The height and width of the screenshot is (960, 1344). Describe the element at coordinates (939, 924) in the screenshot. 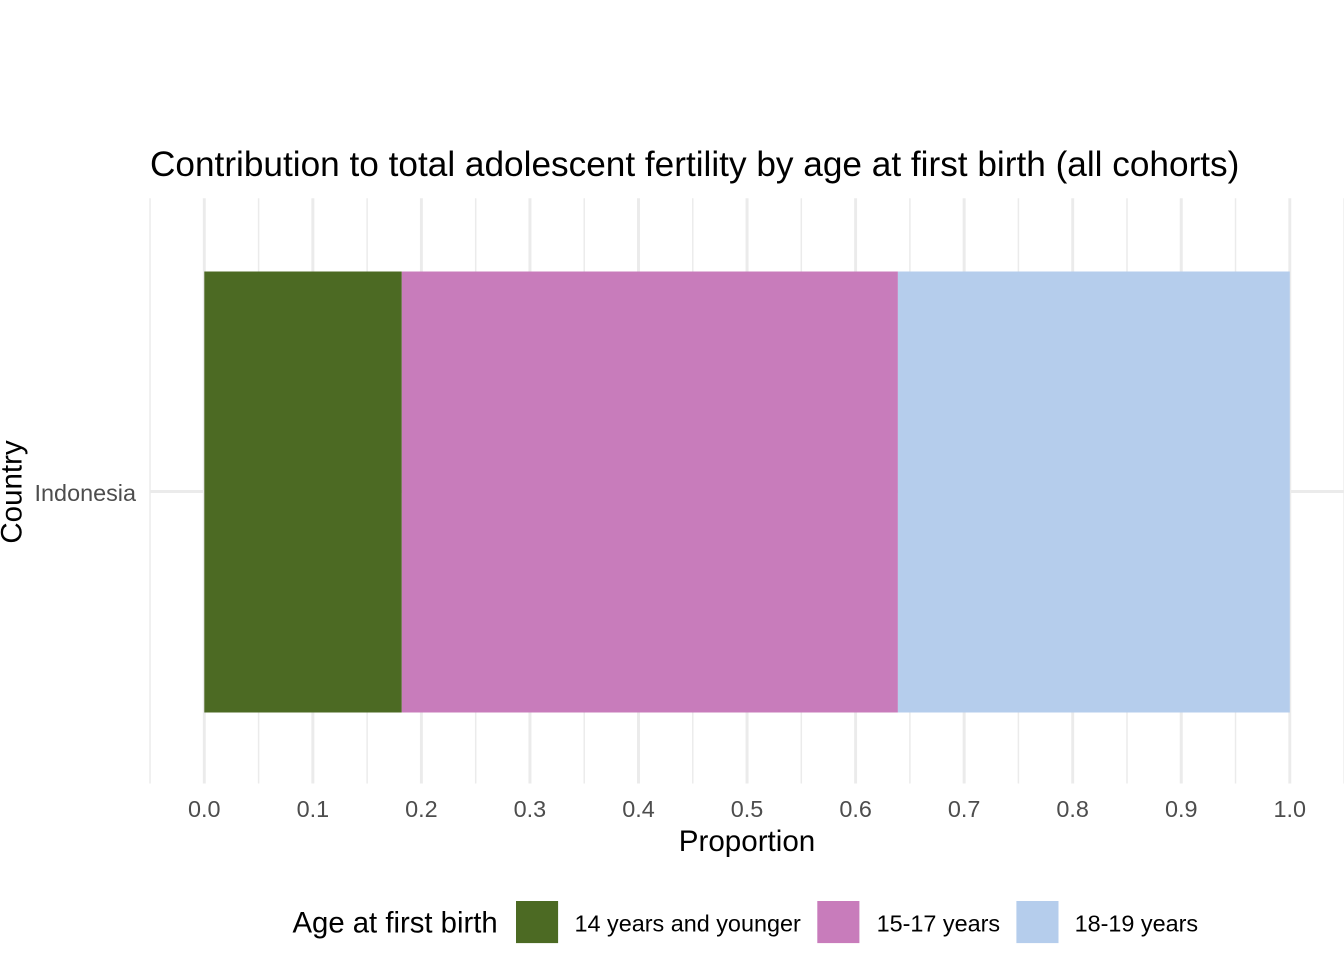

I see `svg-text: 15-17 years` at that location.